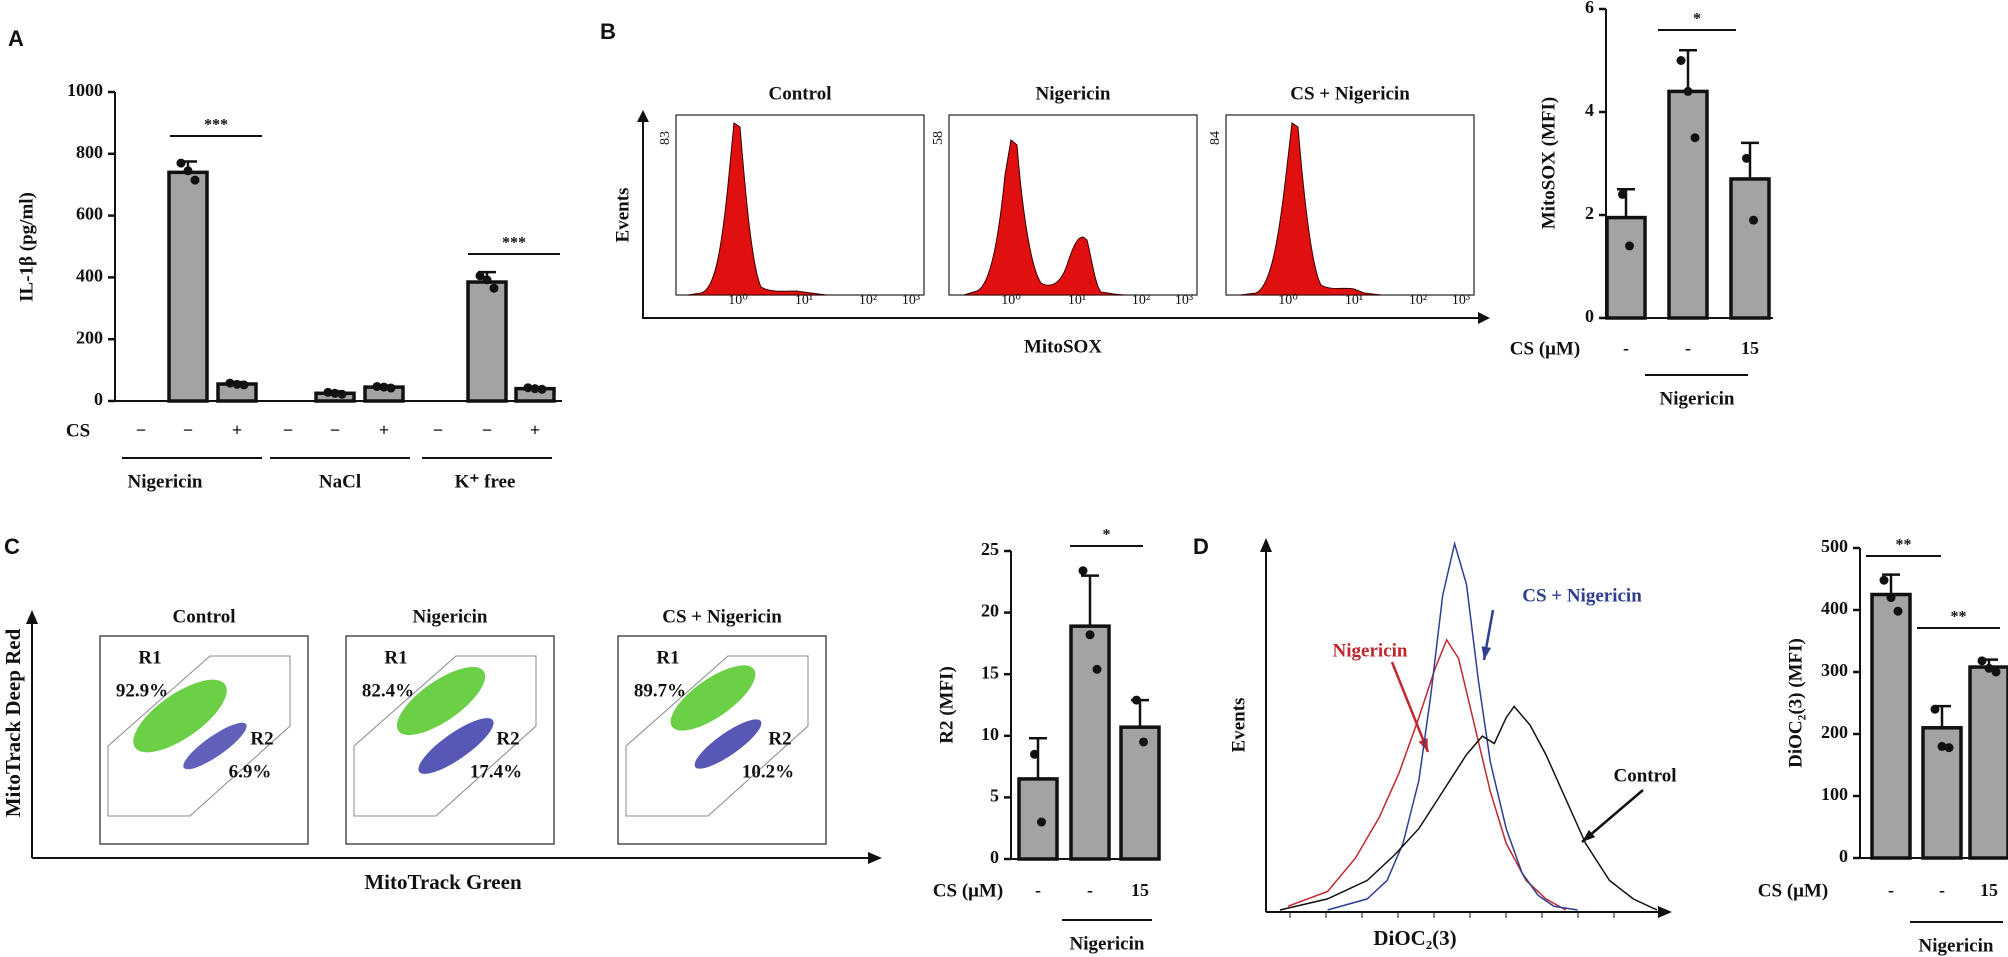 The width and height of the screenshot is (2008, 957). Describe the element at coordinates (485, 481) in the screenshot. I see `group-label: K⁺ free` at that location.